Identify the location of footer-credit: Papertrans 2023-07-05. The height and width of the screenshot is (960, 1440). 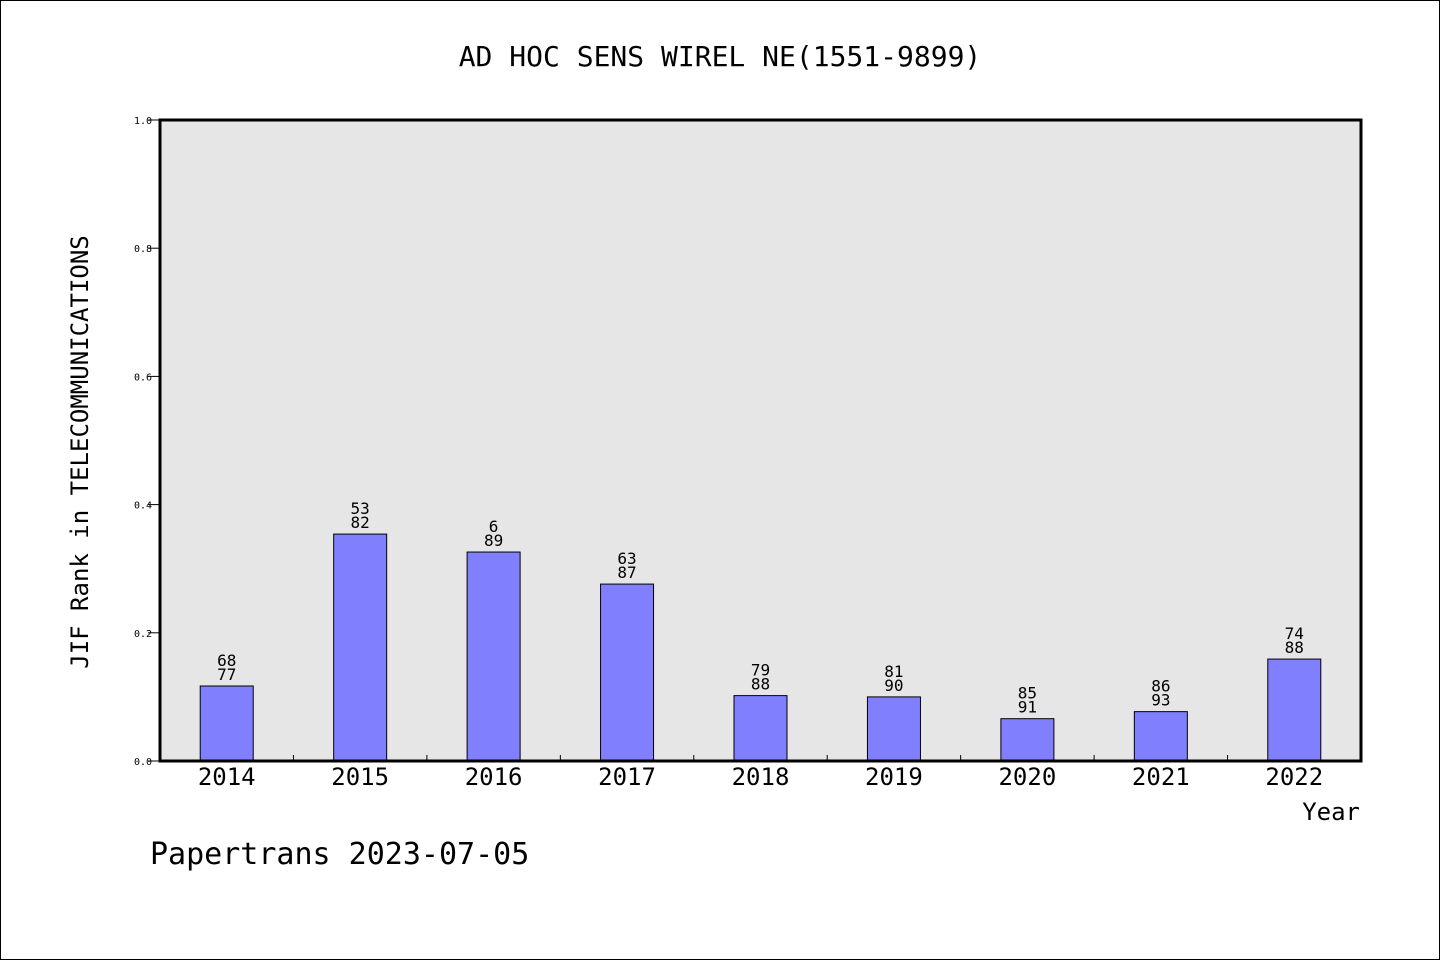
(339, 854).